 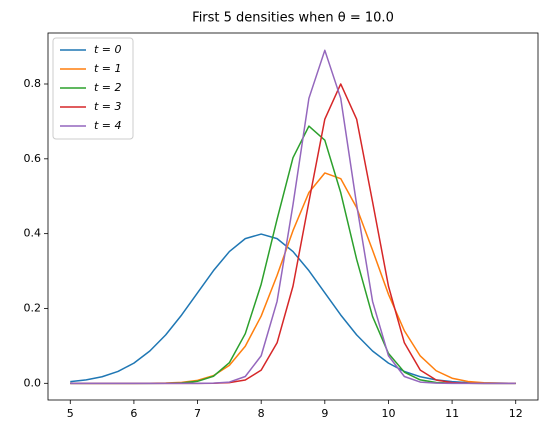 I want to click on legend-label: t = 0, so click(x=108, y=49).